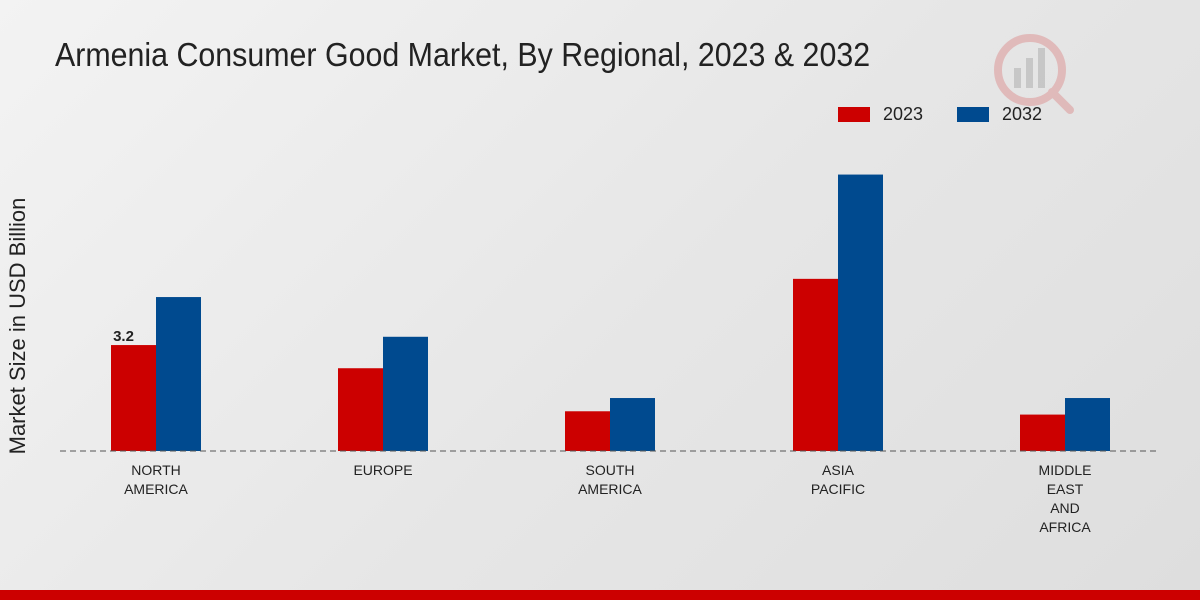  Describe the element at coordinates (880, 114) in the screenshot. I see `legend-item-2023: 2023` at that location.